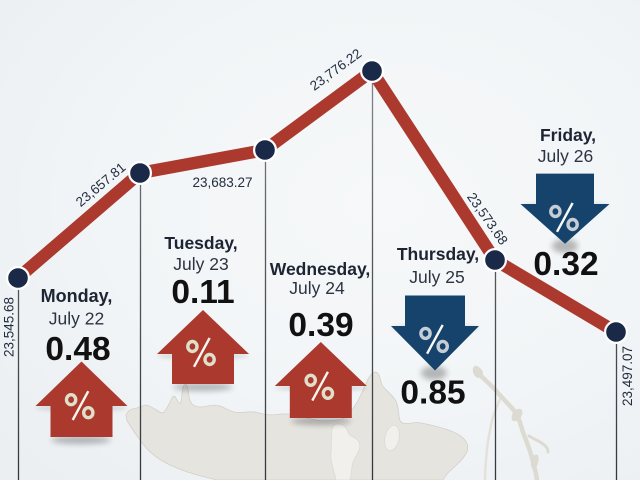 Image resolution: width=640 pixels, height=480 pixels. I want to click on svg-text: Monday,, so click(77, 296).